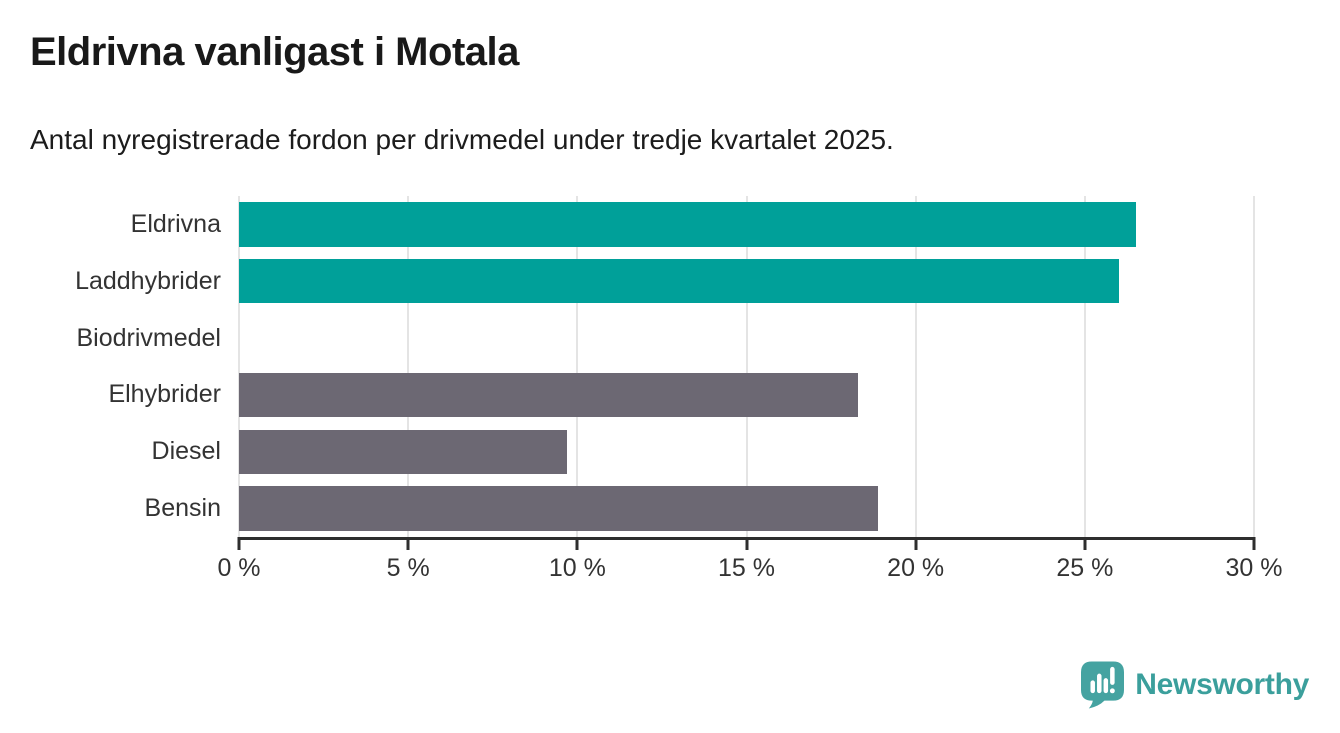  What do you see at coordinates (1085, 568) in the screenshot?
I see `x-axis-tick-label: 25 %` at bounding box center [1085, 568].